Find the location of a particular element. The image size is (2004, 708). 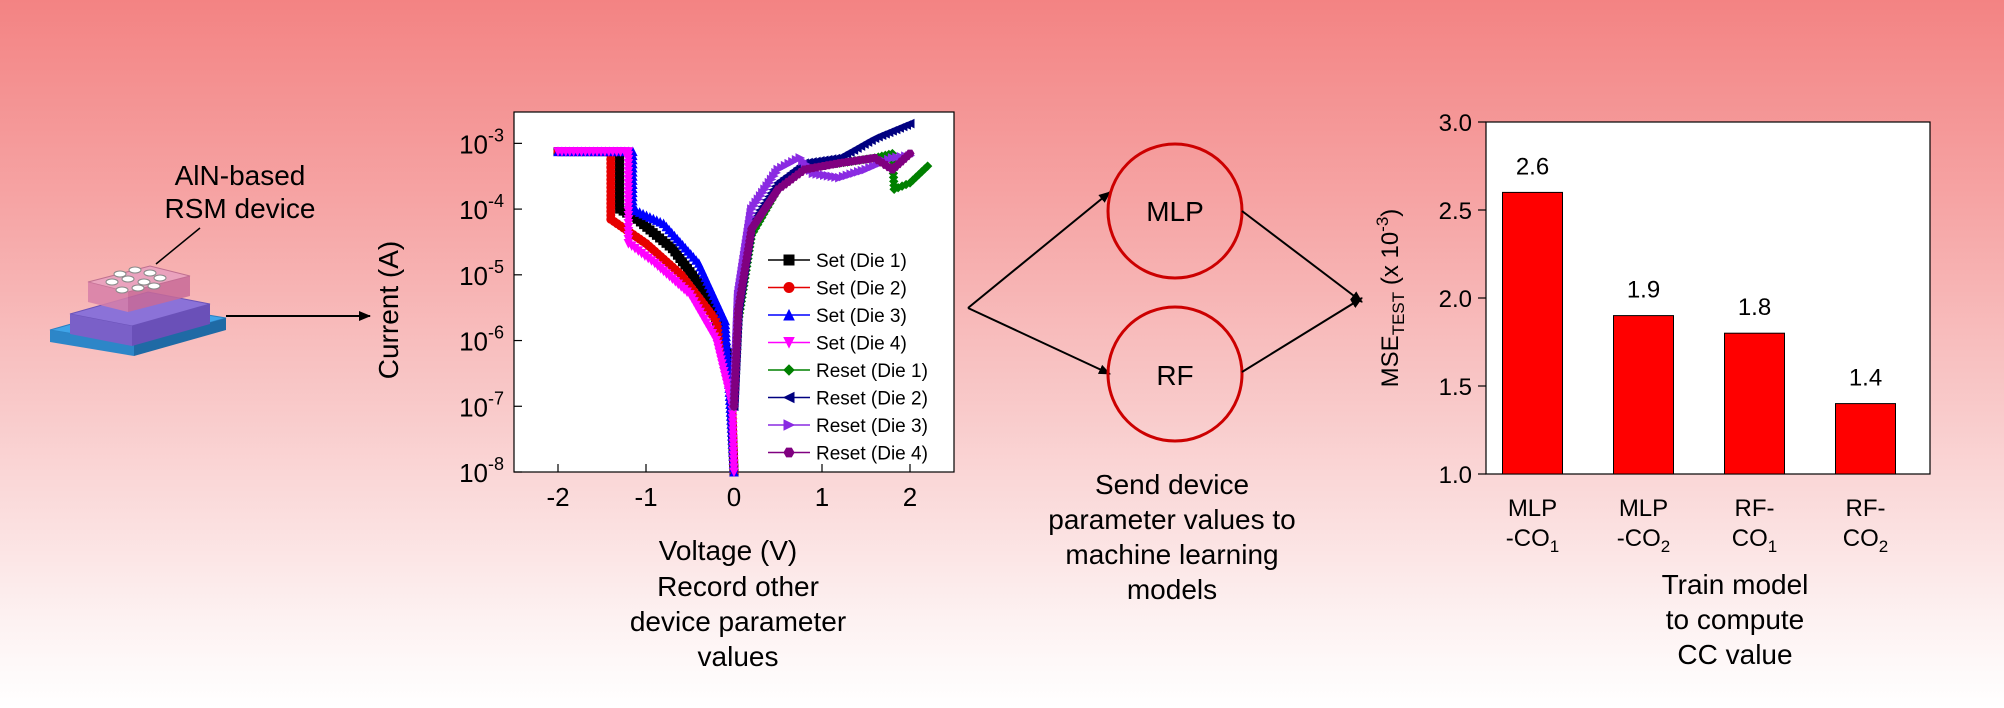

iv-ytick-label: 10⁻⁷ is located at coordinates (481, 405).